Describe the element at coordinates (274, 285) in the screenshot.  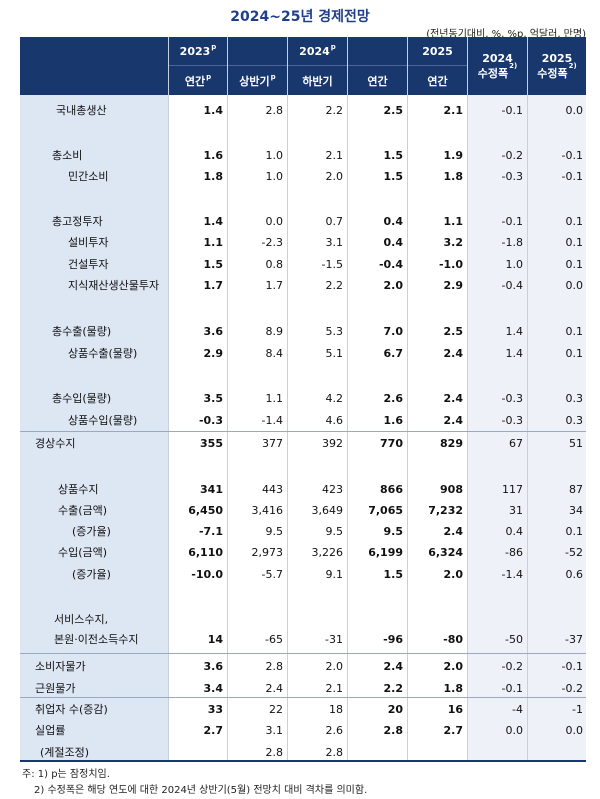
I see `table-cell: 1.7` at that location.